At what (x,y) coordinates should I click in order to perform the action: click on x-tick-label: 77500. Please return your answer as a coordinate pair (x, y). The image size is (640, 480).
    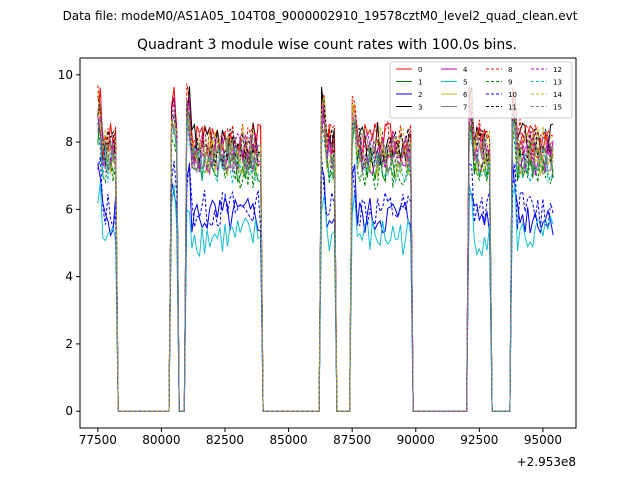
    Looking at the image, I should click on (98, 440).